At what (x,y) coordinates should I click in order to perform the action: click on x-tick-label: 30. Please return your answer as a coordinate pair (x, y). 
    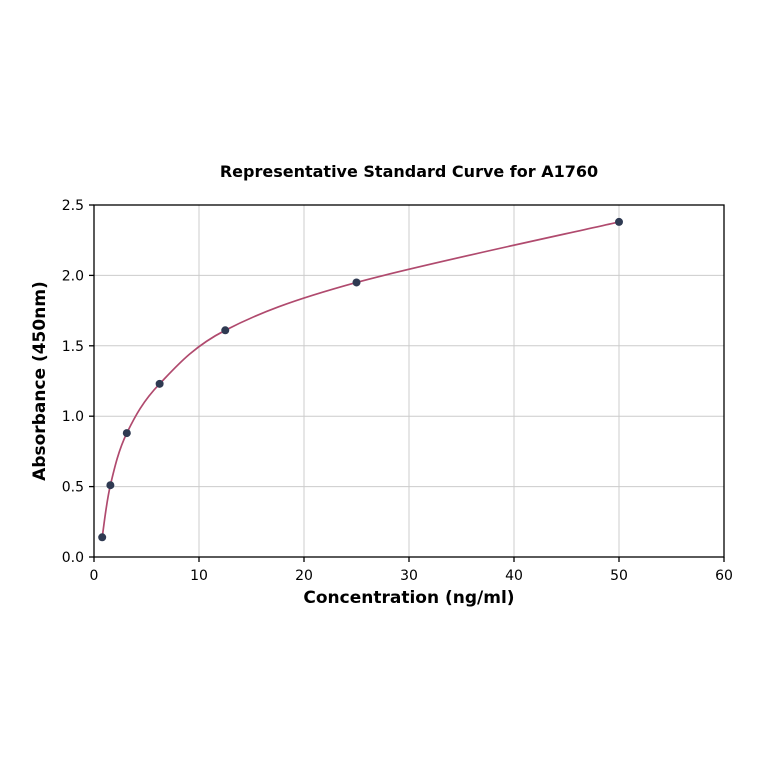
    Looking at the image, I should click on (409, 576).